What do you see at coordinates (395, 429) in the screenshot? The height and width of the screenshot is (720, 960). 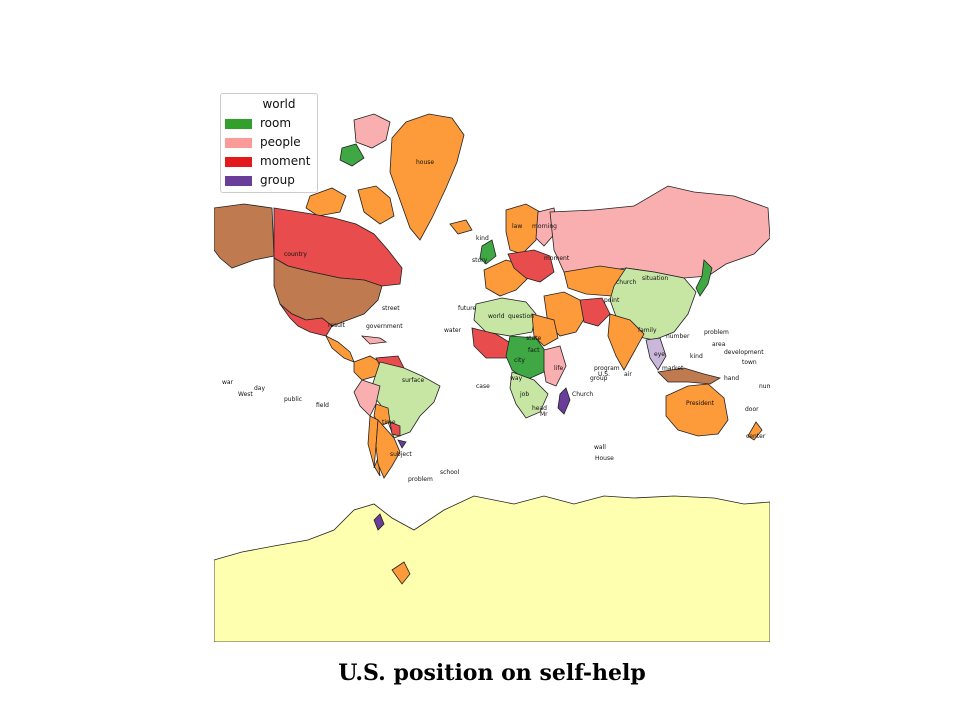 I see `country-paraguay` at bounding box center [395, 429].